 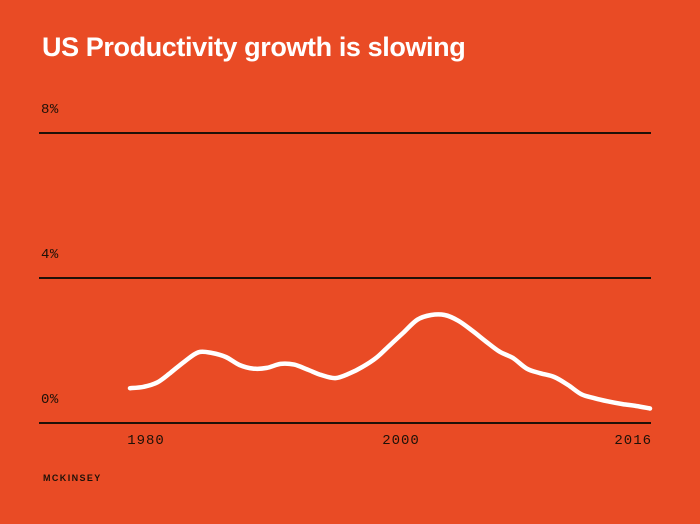 I want to click on x-axis-baseline, so click(x=345, y=423).